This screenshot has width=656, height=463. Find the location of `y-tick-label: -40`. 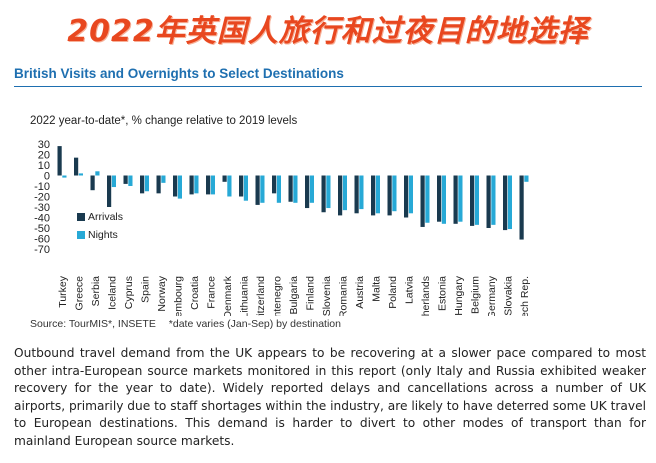

y-tick-label: -40 is located at coordinates (42, 219).